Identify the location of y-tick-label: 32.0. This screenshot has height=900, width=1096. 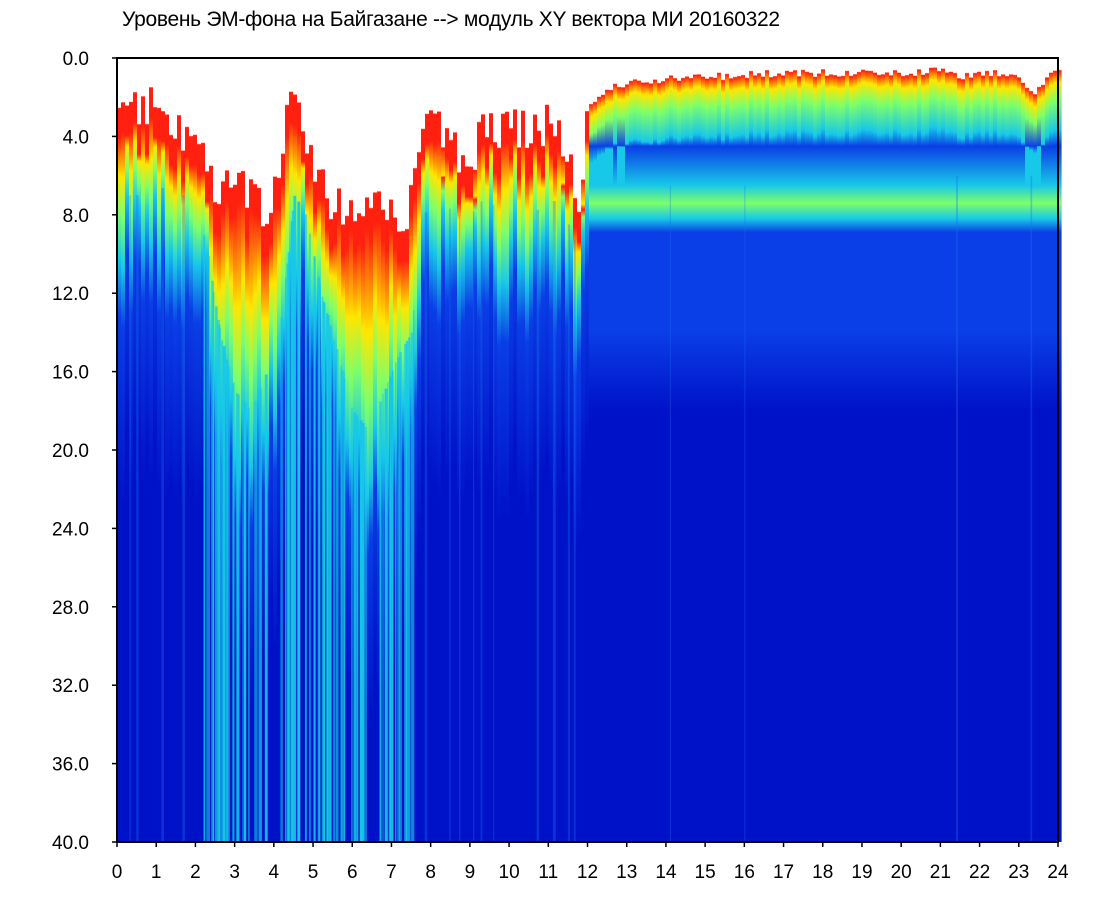
(70, 686).